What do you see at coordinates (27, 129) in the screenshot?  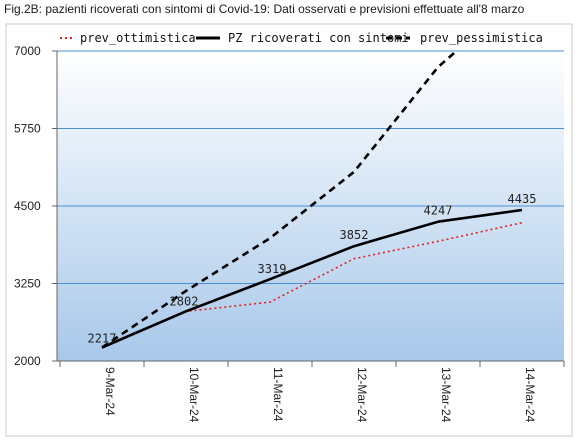 I see `y-tick-label: 5750` at bounding box center [27, 129].